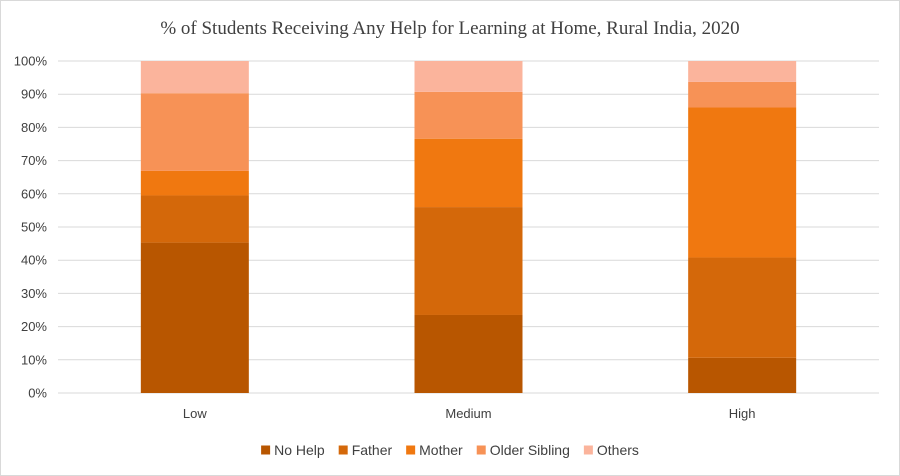 The height and width of the screenshot is (476, 900). What do you see at coordinates (34, 293) in the screenshot?
I see `y-tick-label: 30%` at bounding box center [34, 293].